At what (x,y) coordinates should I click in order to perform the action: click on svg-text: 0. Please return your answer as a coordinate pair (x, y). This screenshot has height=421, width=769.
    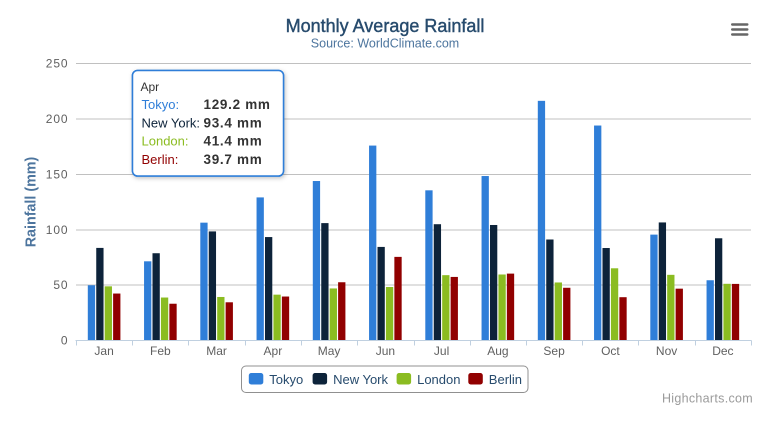
    Looking at the image, I should click on (65, 341).